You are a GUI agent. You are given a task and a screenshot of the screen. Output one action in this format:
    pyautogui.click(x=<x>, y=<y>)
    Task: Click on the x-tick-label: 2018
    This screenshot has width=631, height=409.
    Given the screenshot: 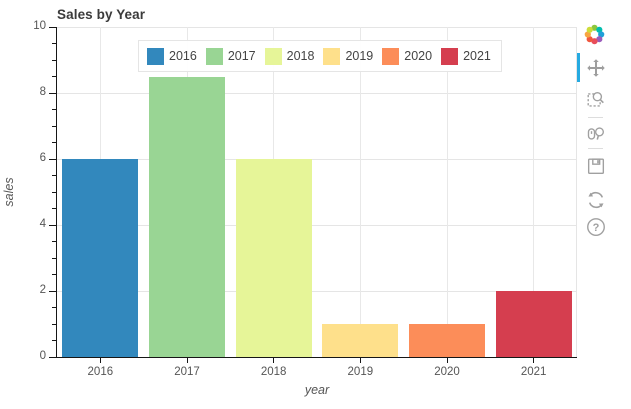 What is the action you would take?
    pyautogui.click(x=273, y=372)
    